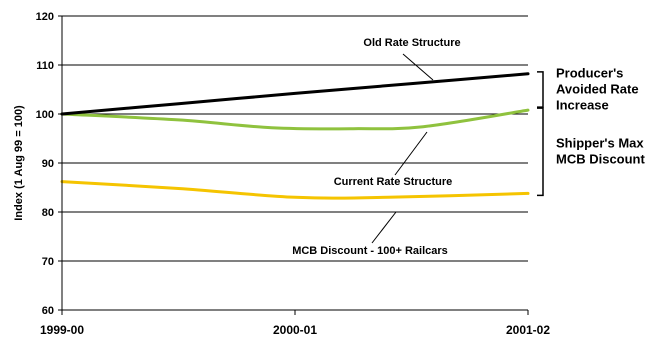  Describe the element at coordinates (370, 251) in the screenshot. I see `annotation-mcb-discount-100-railcars: MCB Discount - 100+ Railcars` at that location.